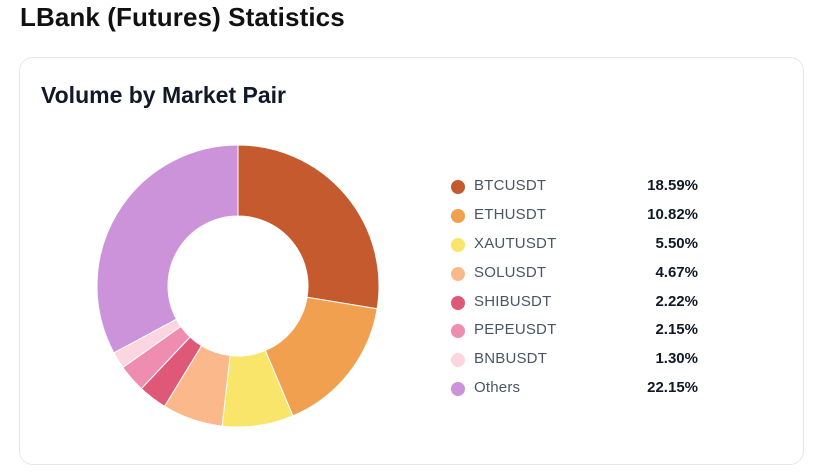 The image size is (814, 472). I want to click on legend-value: 4.67%, so click(676, 272).